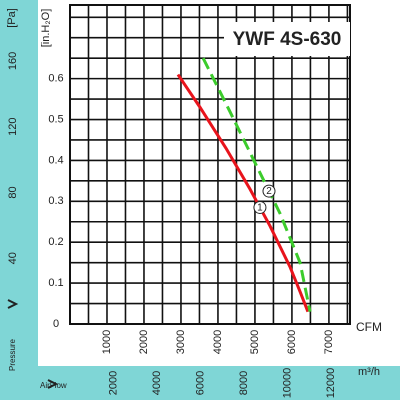 The height and width of the screenshot is (400, 400). I want to click on y-tick-label: 0.6, so click(55, 79).